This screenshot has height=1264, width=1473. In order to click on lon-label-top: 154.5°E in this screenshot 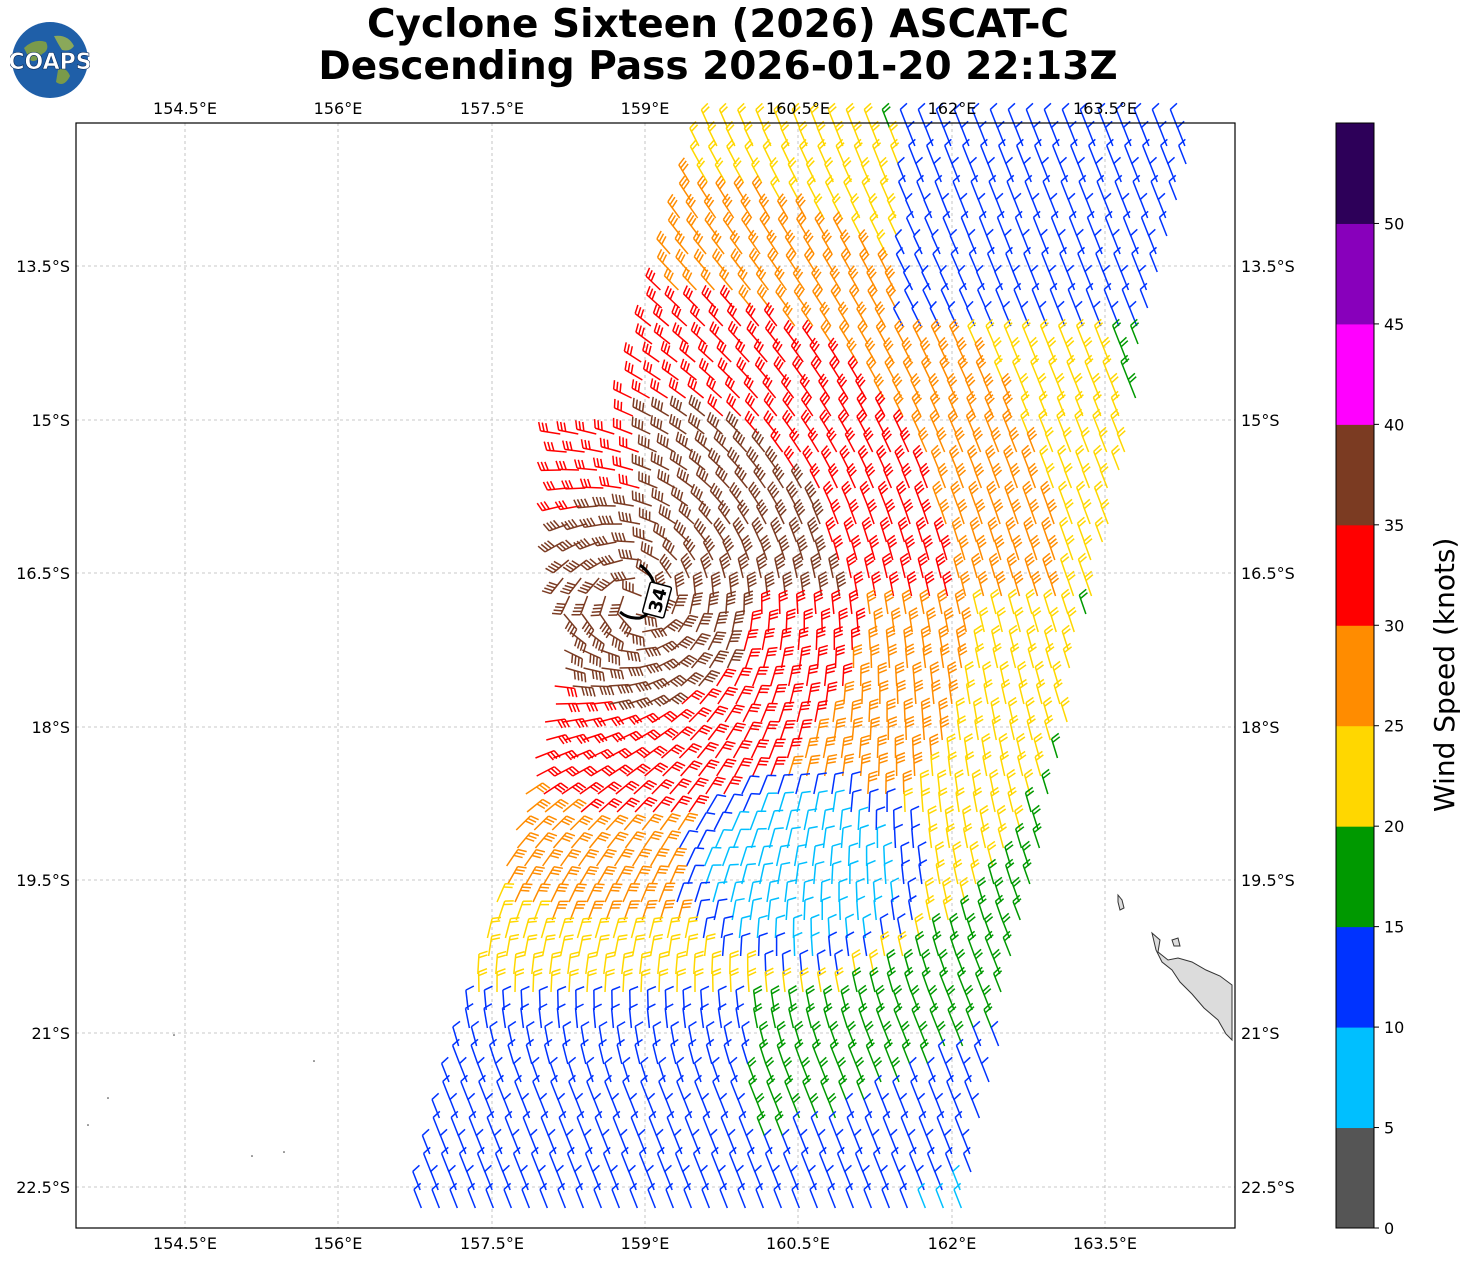, I will do `click(185, 108)`.